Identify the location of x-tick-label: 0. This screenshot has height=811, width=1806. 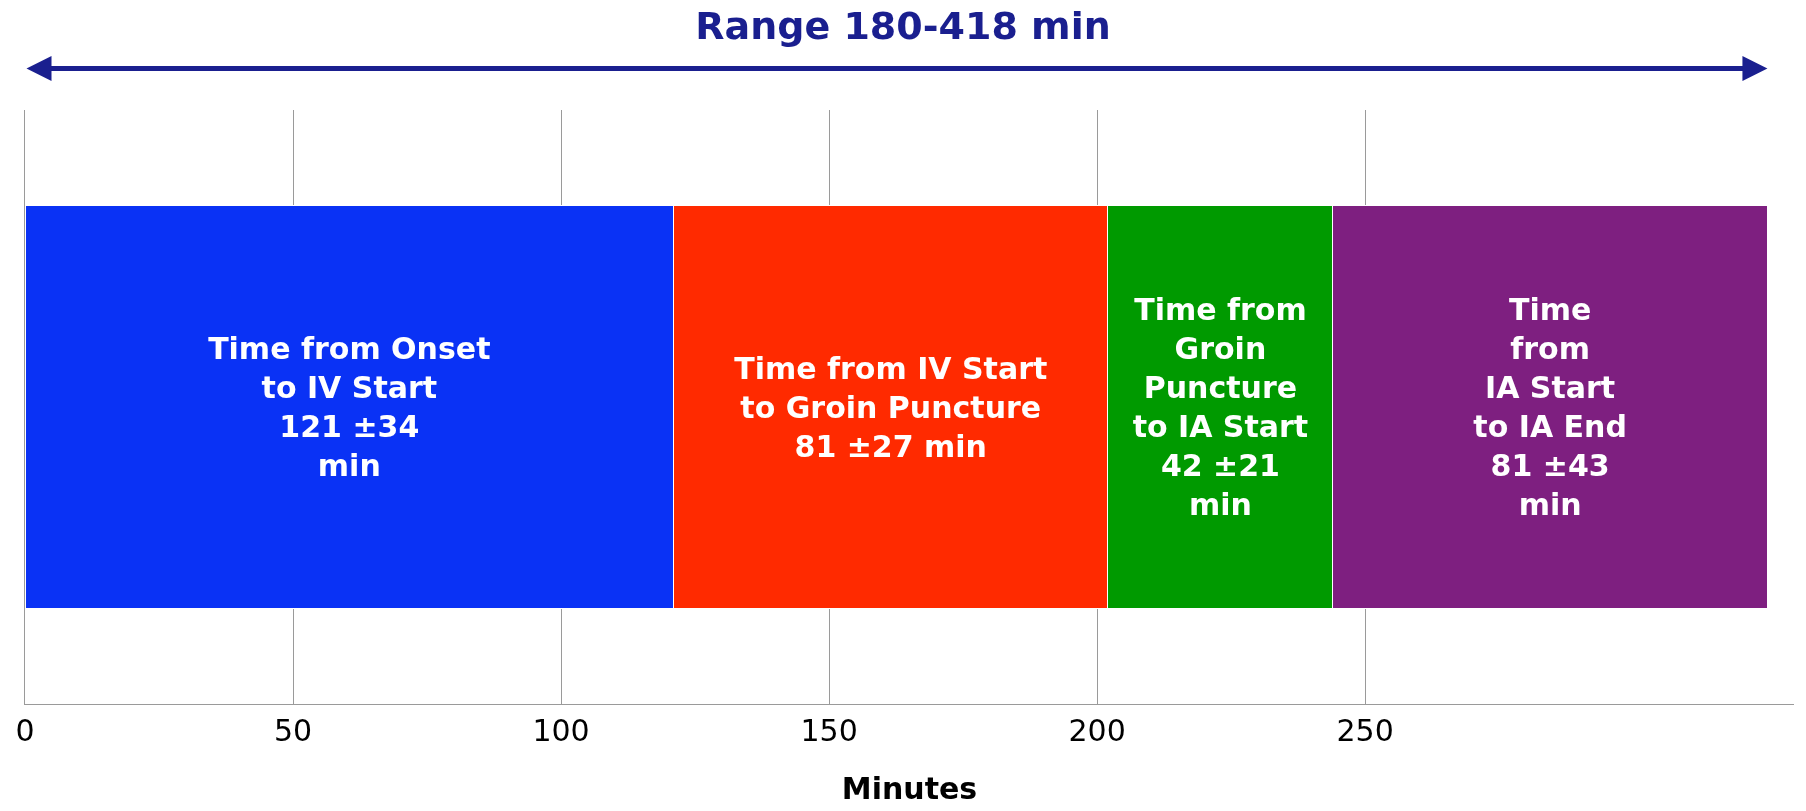
(25, 730).